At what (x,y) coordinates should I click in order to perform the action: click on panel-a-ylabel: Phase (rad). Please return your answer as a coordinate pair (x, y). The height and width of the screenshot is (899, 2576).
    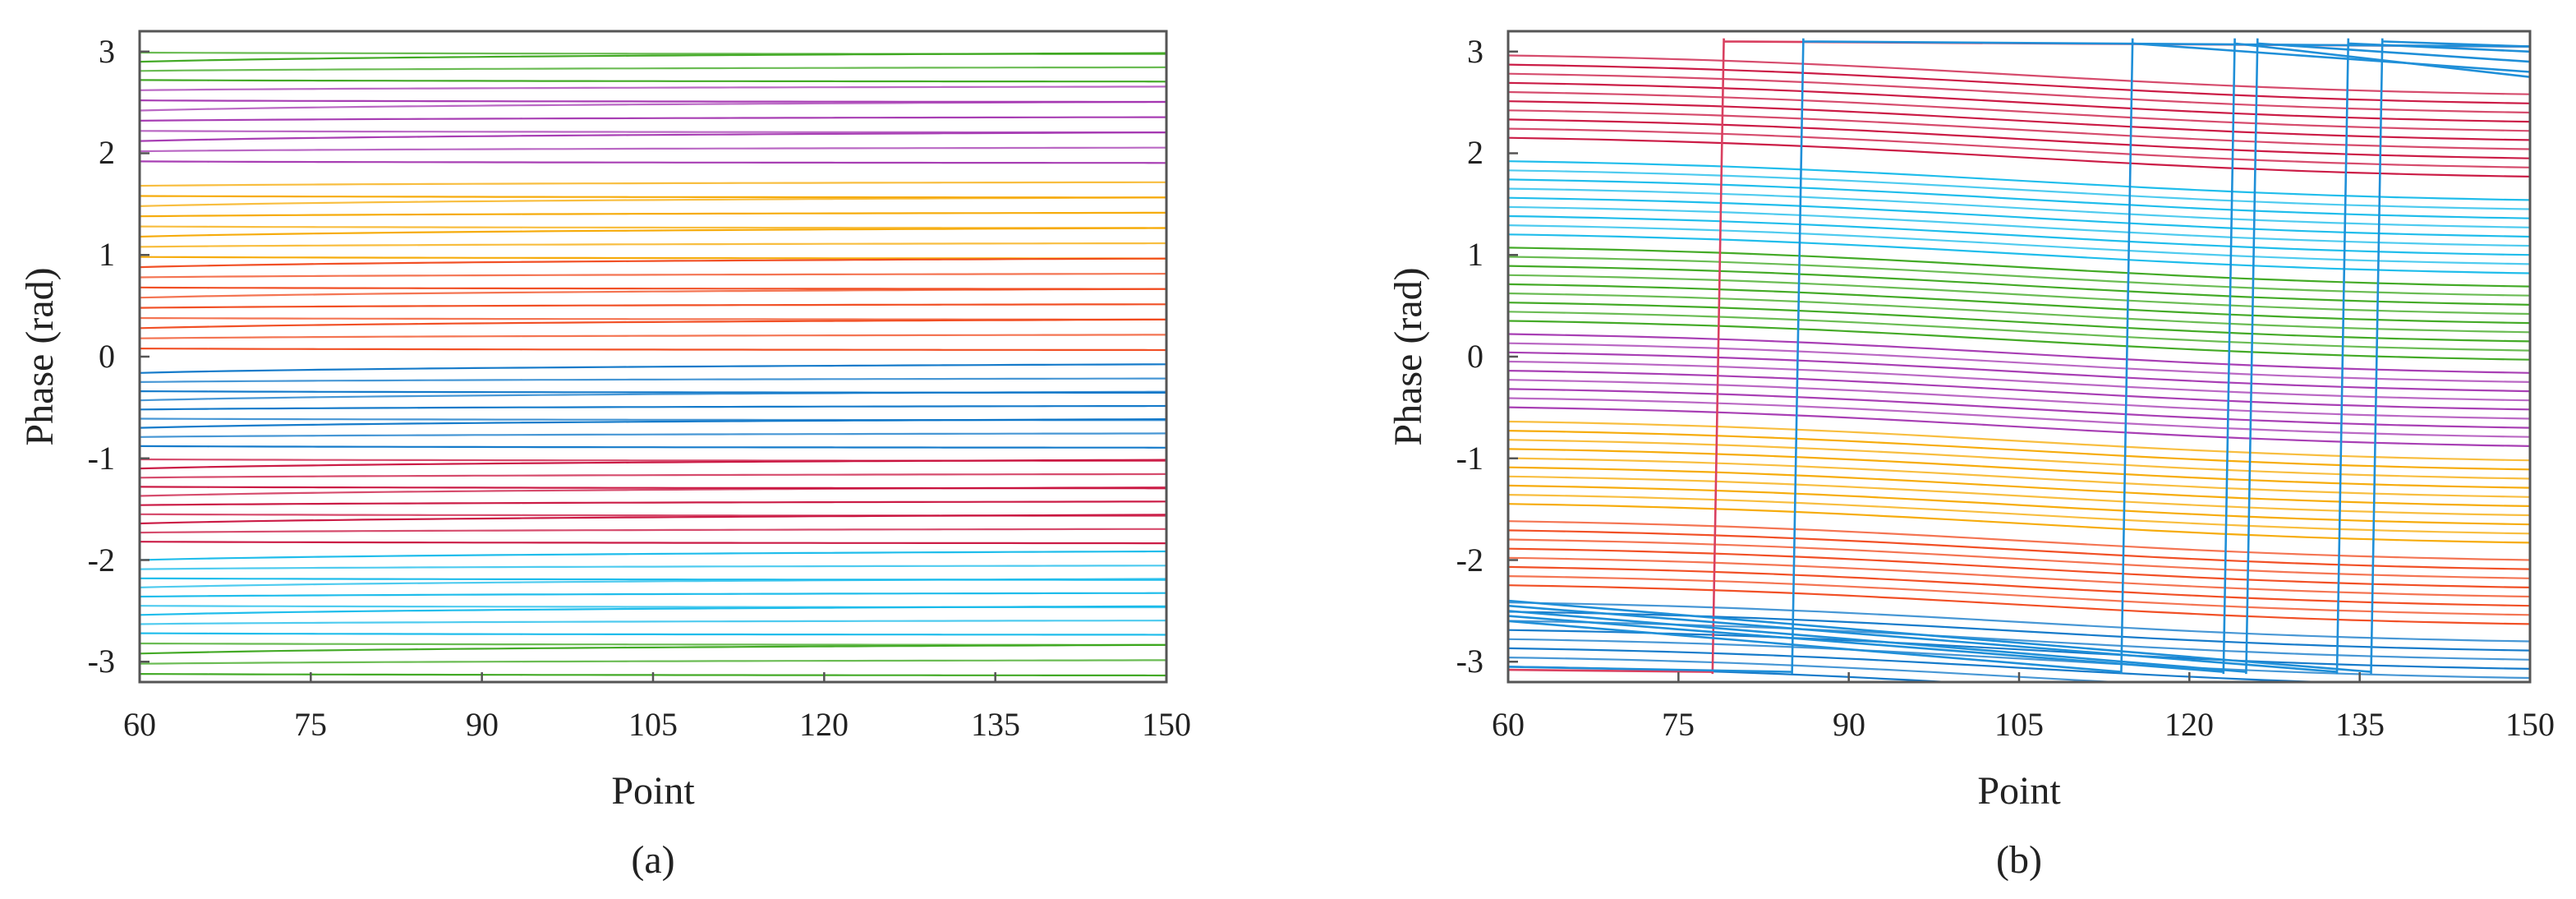
    Looking at the image, I should click on (40, 356).